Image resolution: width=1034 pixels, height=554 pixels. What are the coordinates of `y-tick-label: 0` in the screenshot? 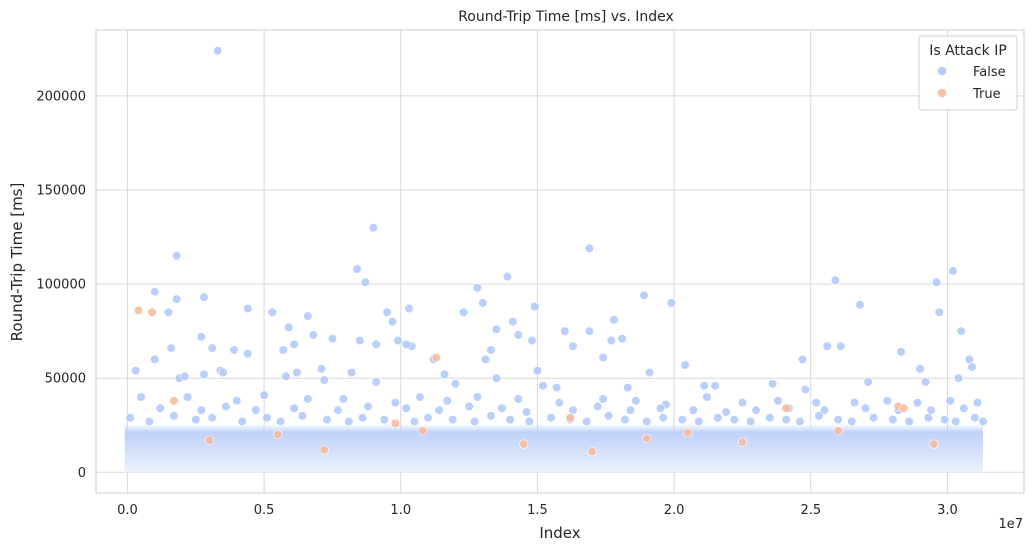 It's located at (82, 473).